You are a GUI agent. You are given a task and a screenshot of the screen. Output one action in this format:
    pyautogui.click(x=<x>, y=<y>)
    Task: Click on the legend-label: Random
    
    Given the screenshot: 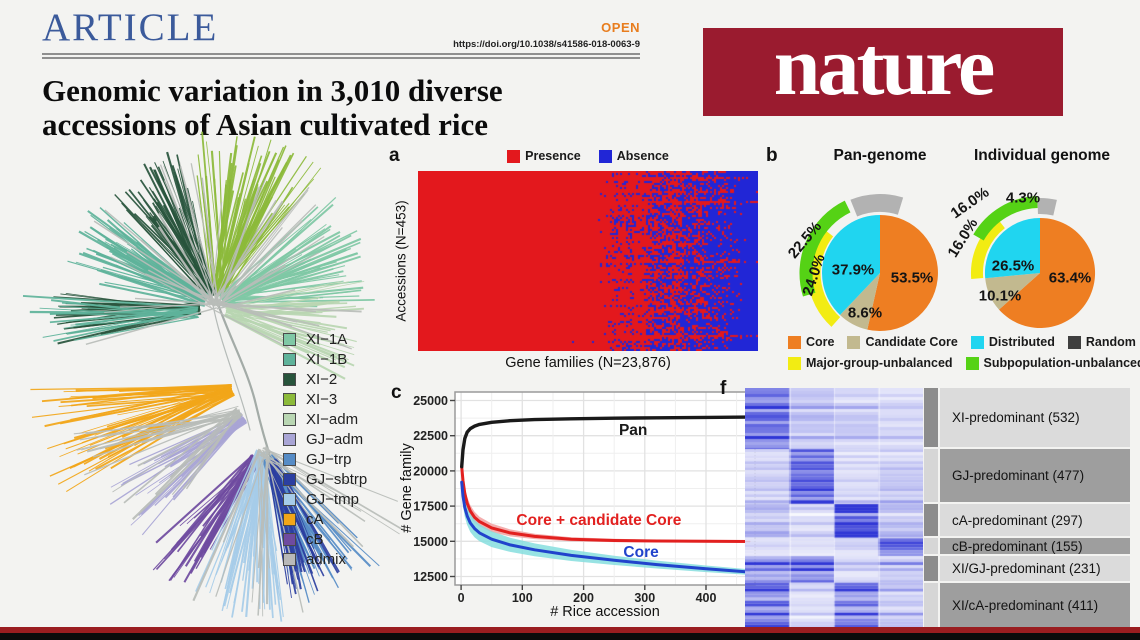 What is the action you would take?
    pyautogui.click(x=1110, y=342)
    